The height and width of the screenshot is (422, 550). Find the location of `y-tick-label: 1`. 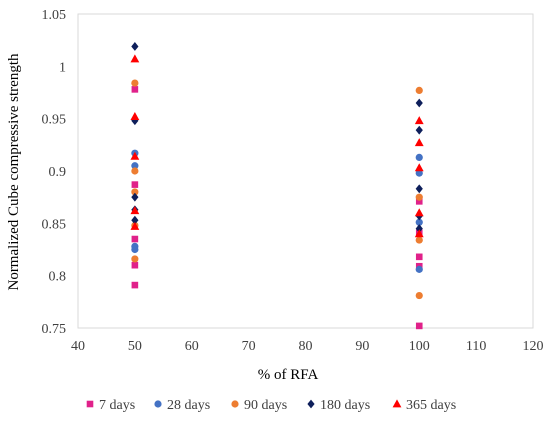

y-tick-label: 1 is located at coordinates (62, 67).